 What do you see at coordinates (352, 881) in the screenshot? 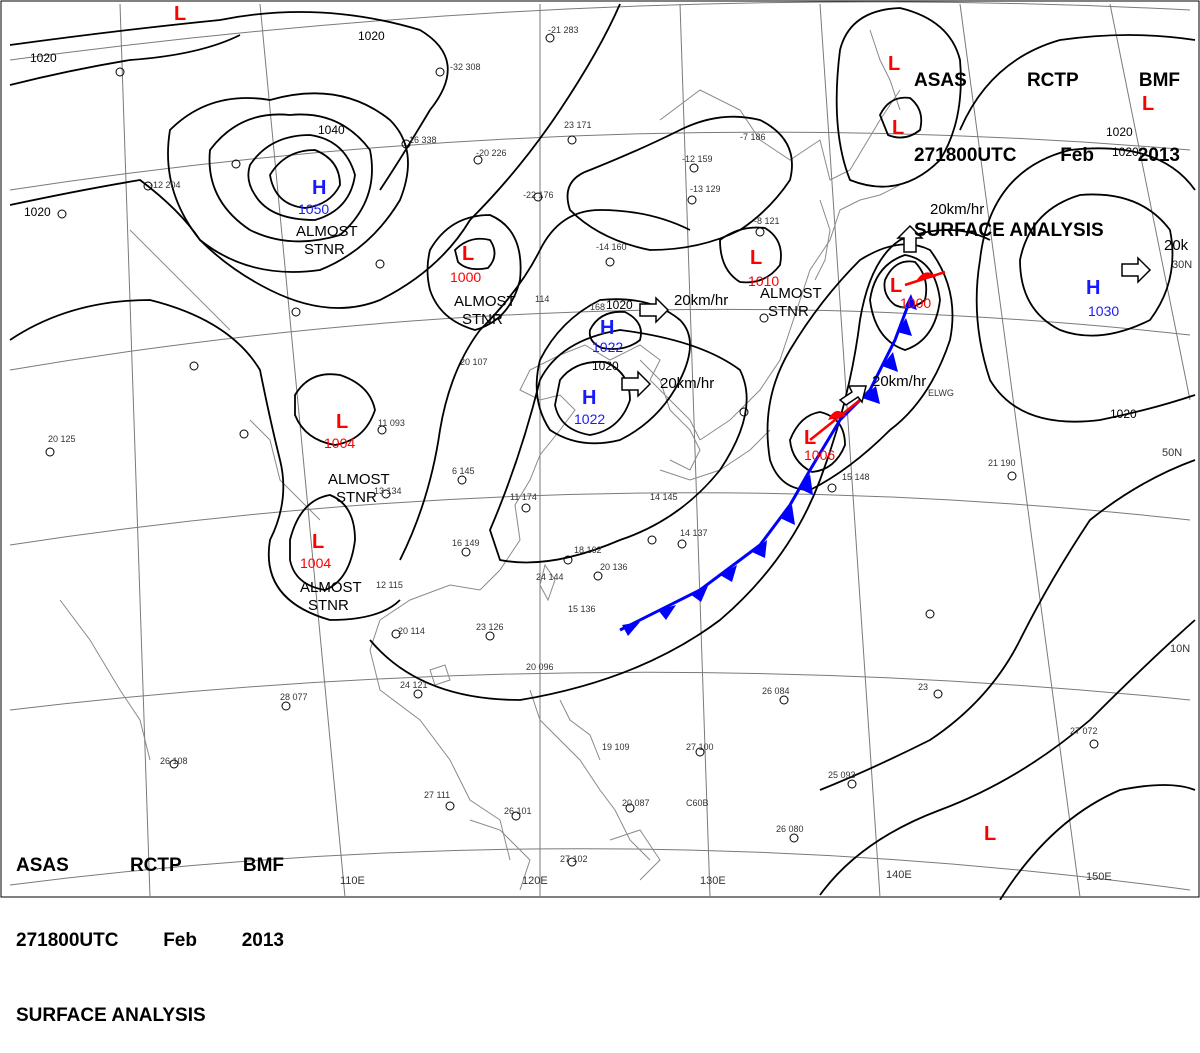
I see `longitude-label: 110E` at bounding box center [352, 881].